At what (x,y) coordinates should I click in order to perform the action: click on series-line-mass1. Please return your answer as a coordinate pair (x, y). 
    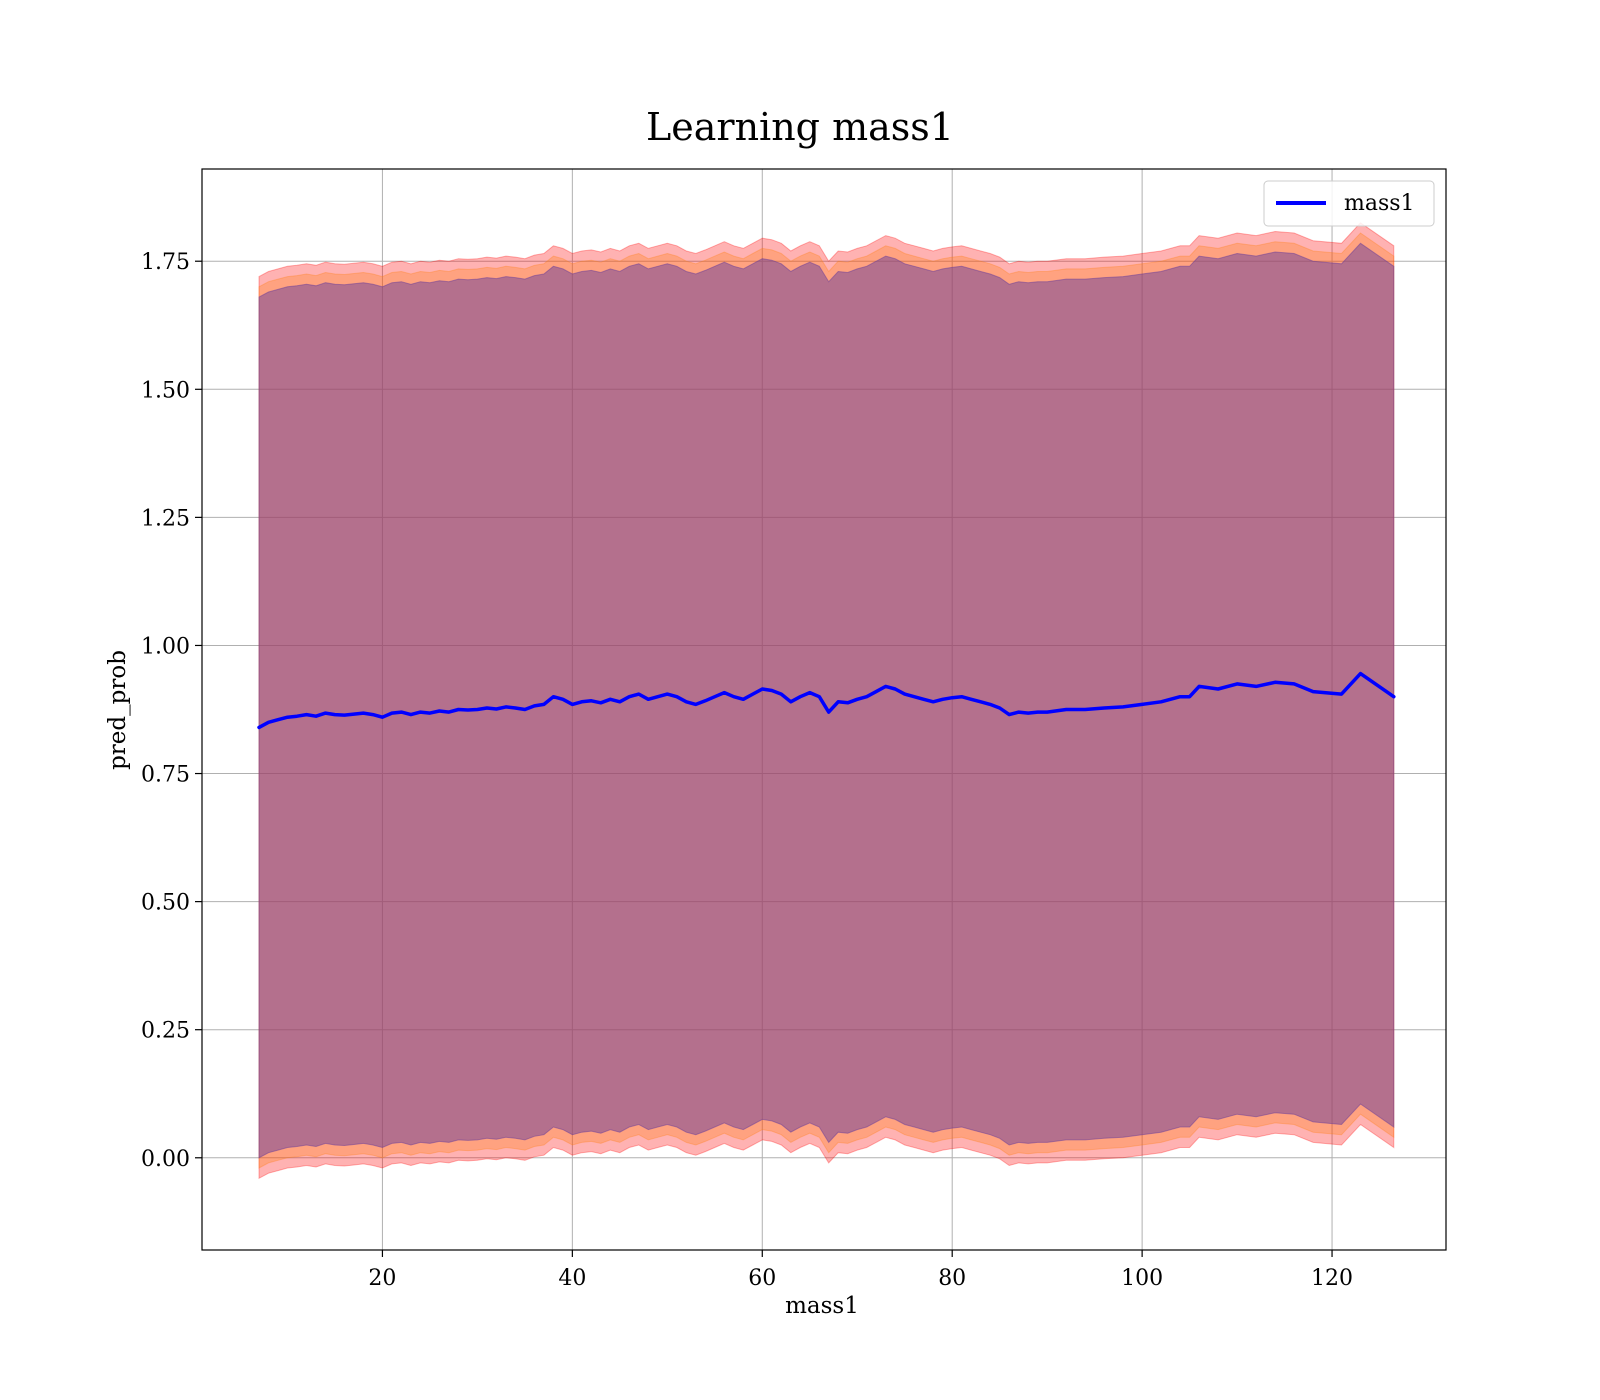
    Looking at the image, I should click on (826, 700).